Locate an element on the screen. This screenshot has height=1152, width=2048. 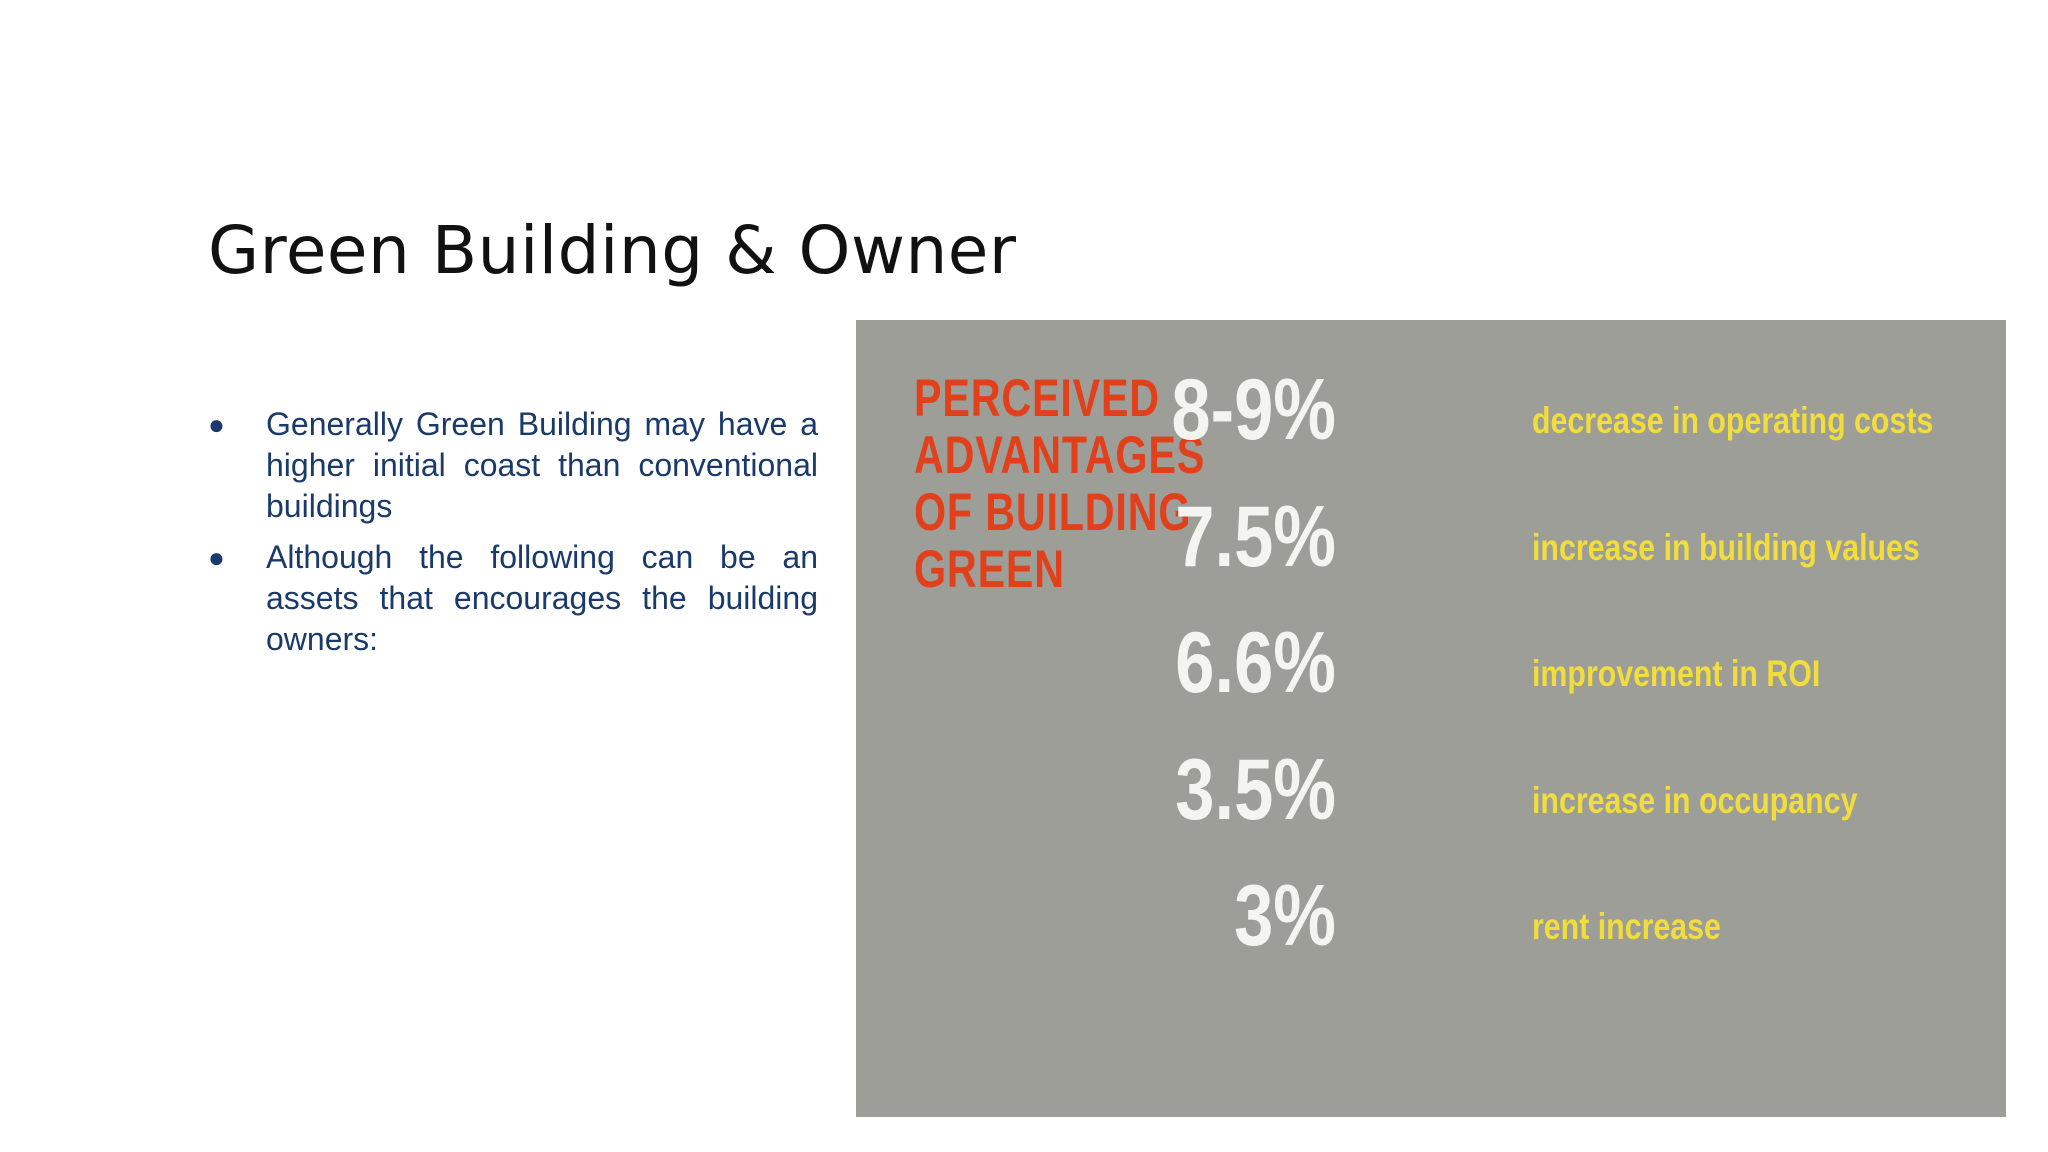
stat-value: 7.5% is located at coordinates (1255, 537).